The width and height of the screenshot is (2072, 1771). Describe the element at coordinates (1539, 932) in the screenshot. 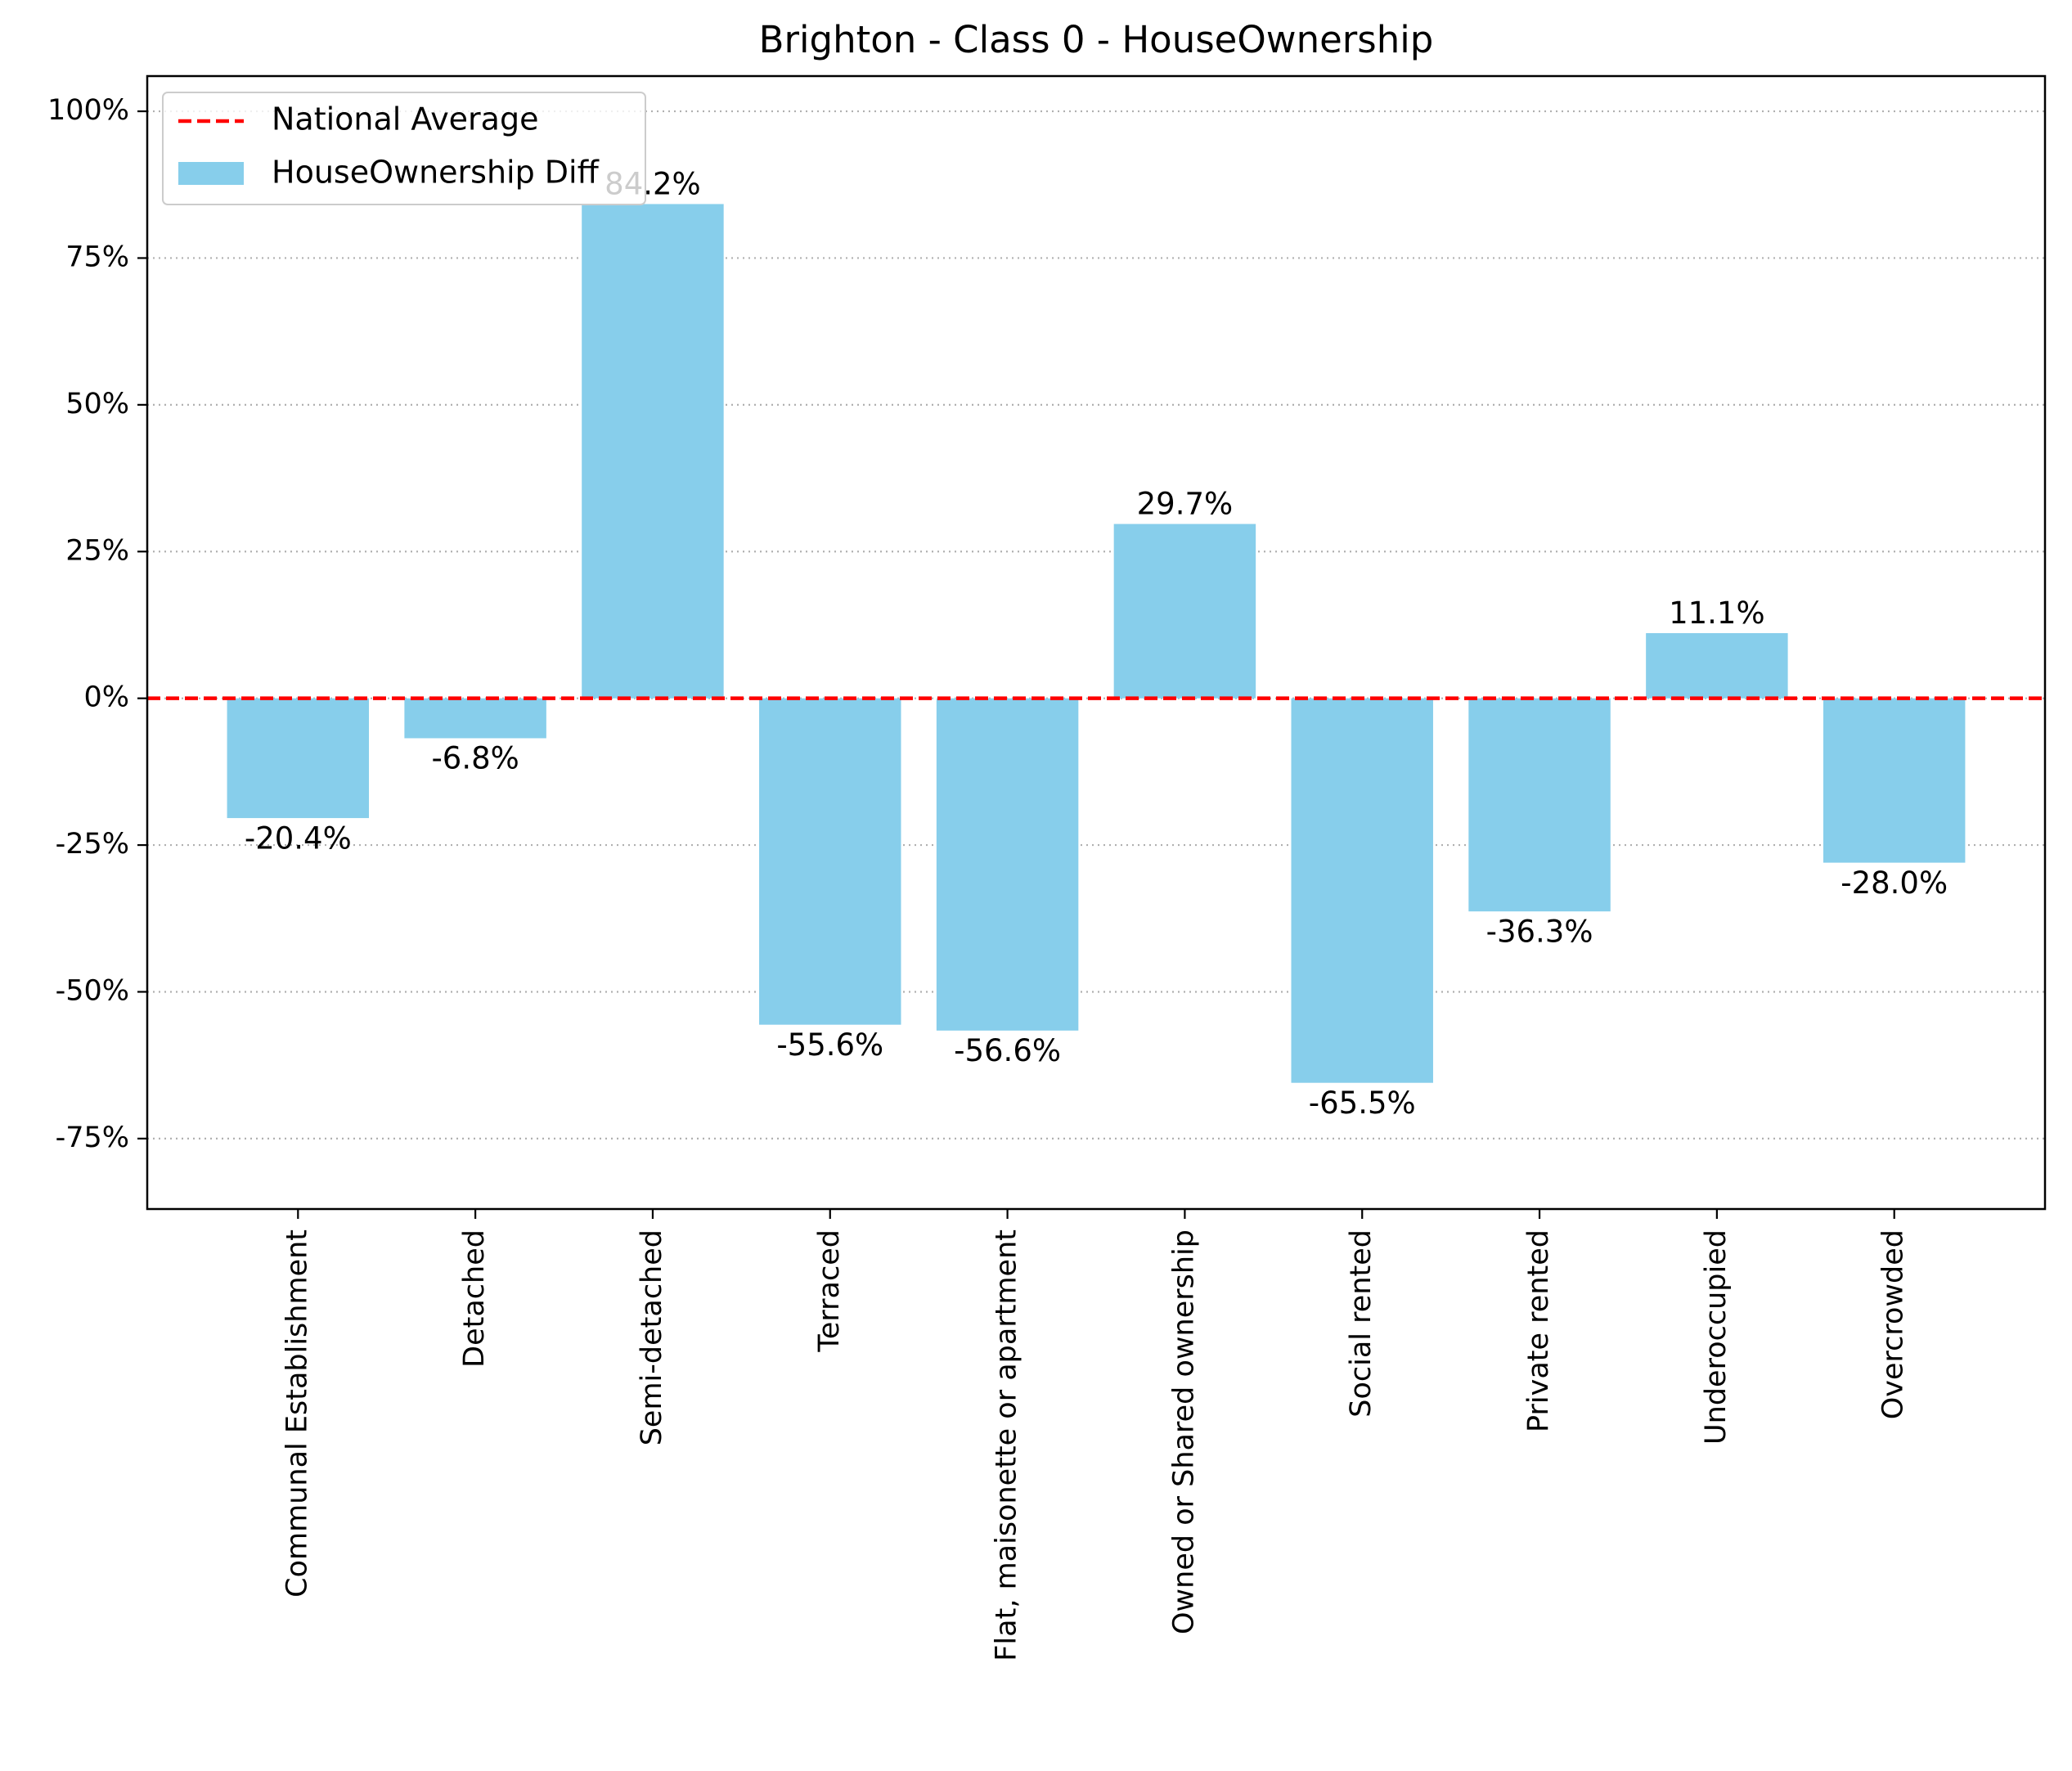

I see `data-label: -36.3%` at that location.